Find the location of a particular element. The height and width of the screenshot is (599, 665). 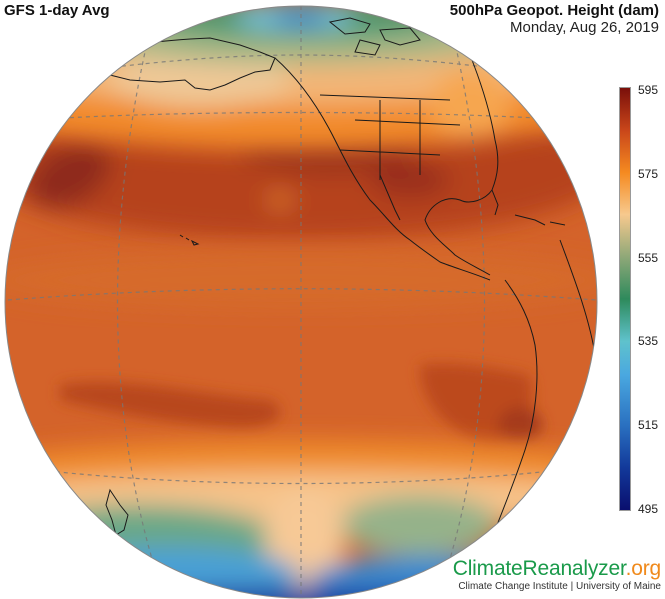

product-title: GFS 1-day Avg is located at coordinates (57, 10).